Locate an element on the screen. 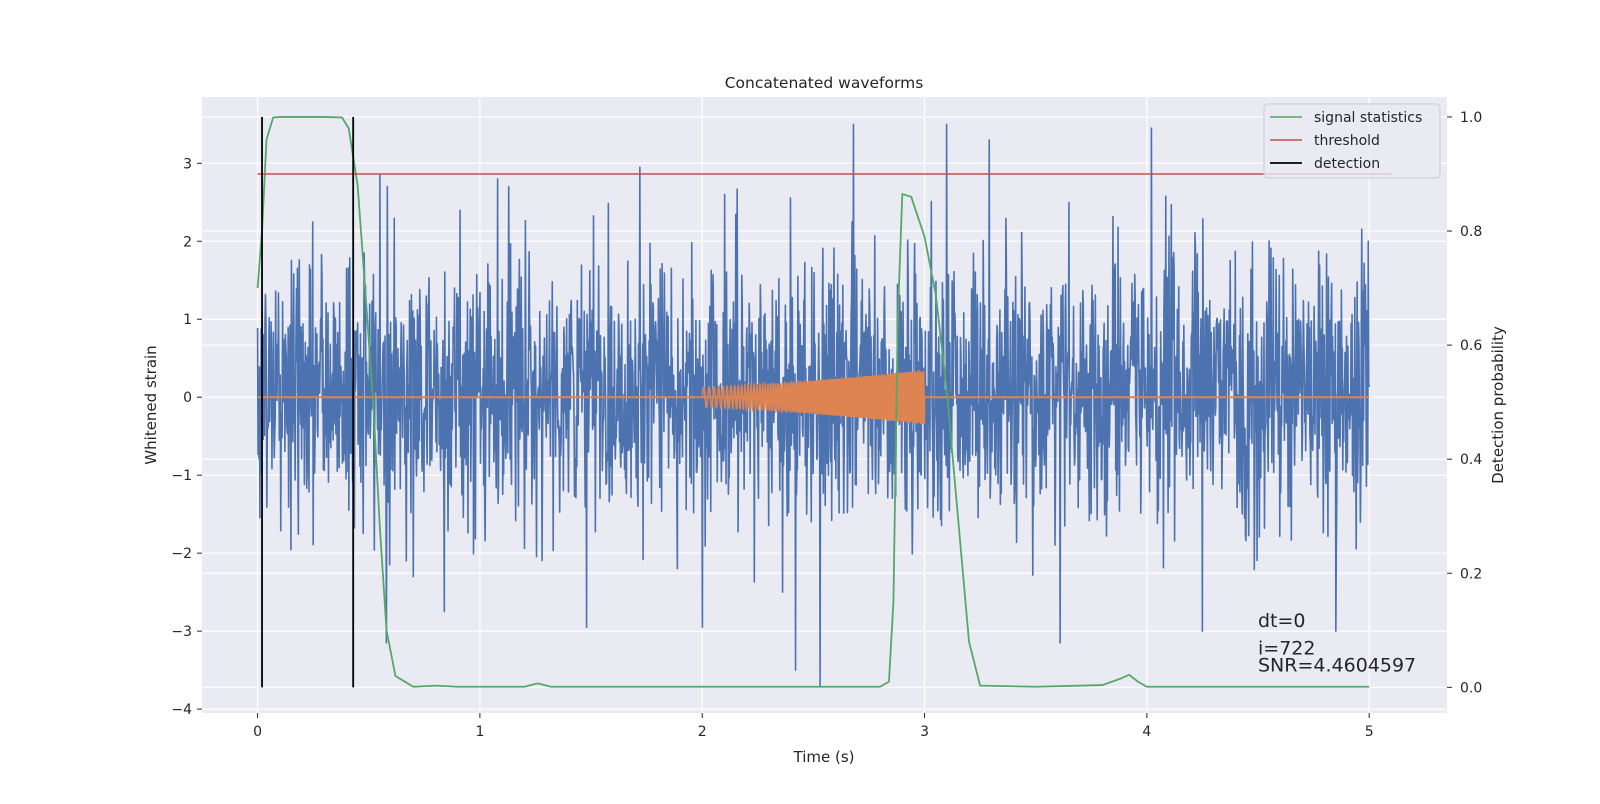  x-axis-label: Time (s) is located at coordinates (824, 757).